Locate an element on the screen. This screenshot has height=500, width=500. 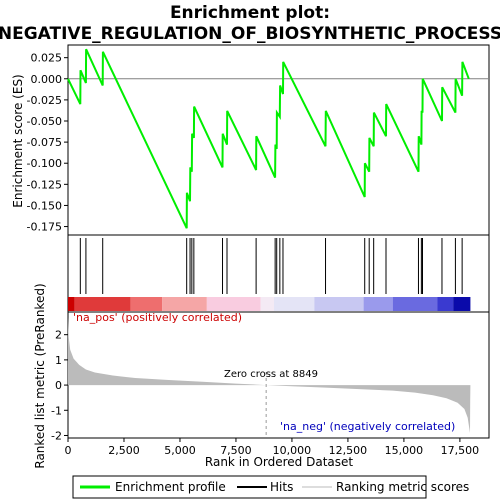
metric-tick-label: 2 is located at coordinates (58, 335).